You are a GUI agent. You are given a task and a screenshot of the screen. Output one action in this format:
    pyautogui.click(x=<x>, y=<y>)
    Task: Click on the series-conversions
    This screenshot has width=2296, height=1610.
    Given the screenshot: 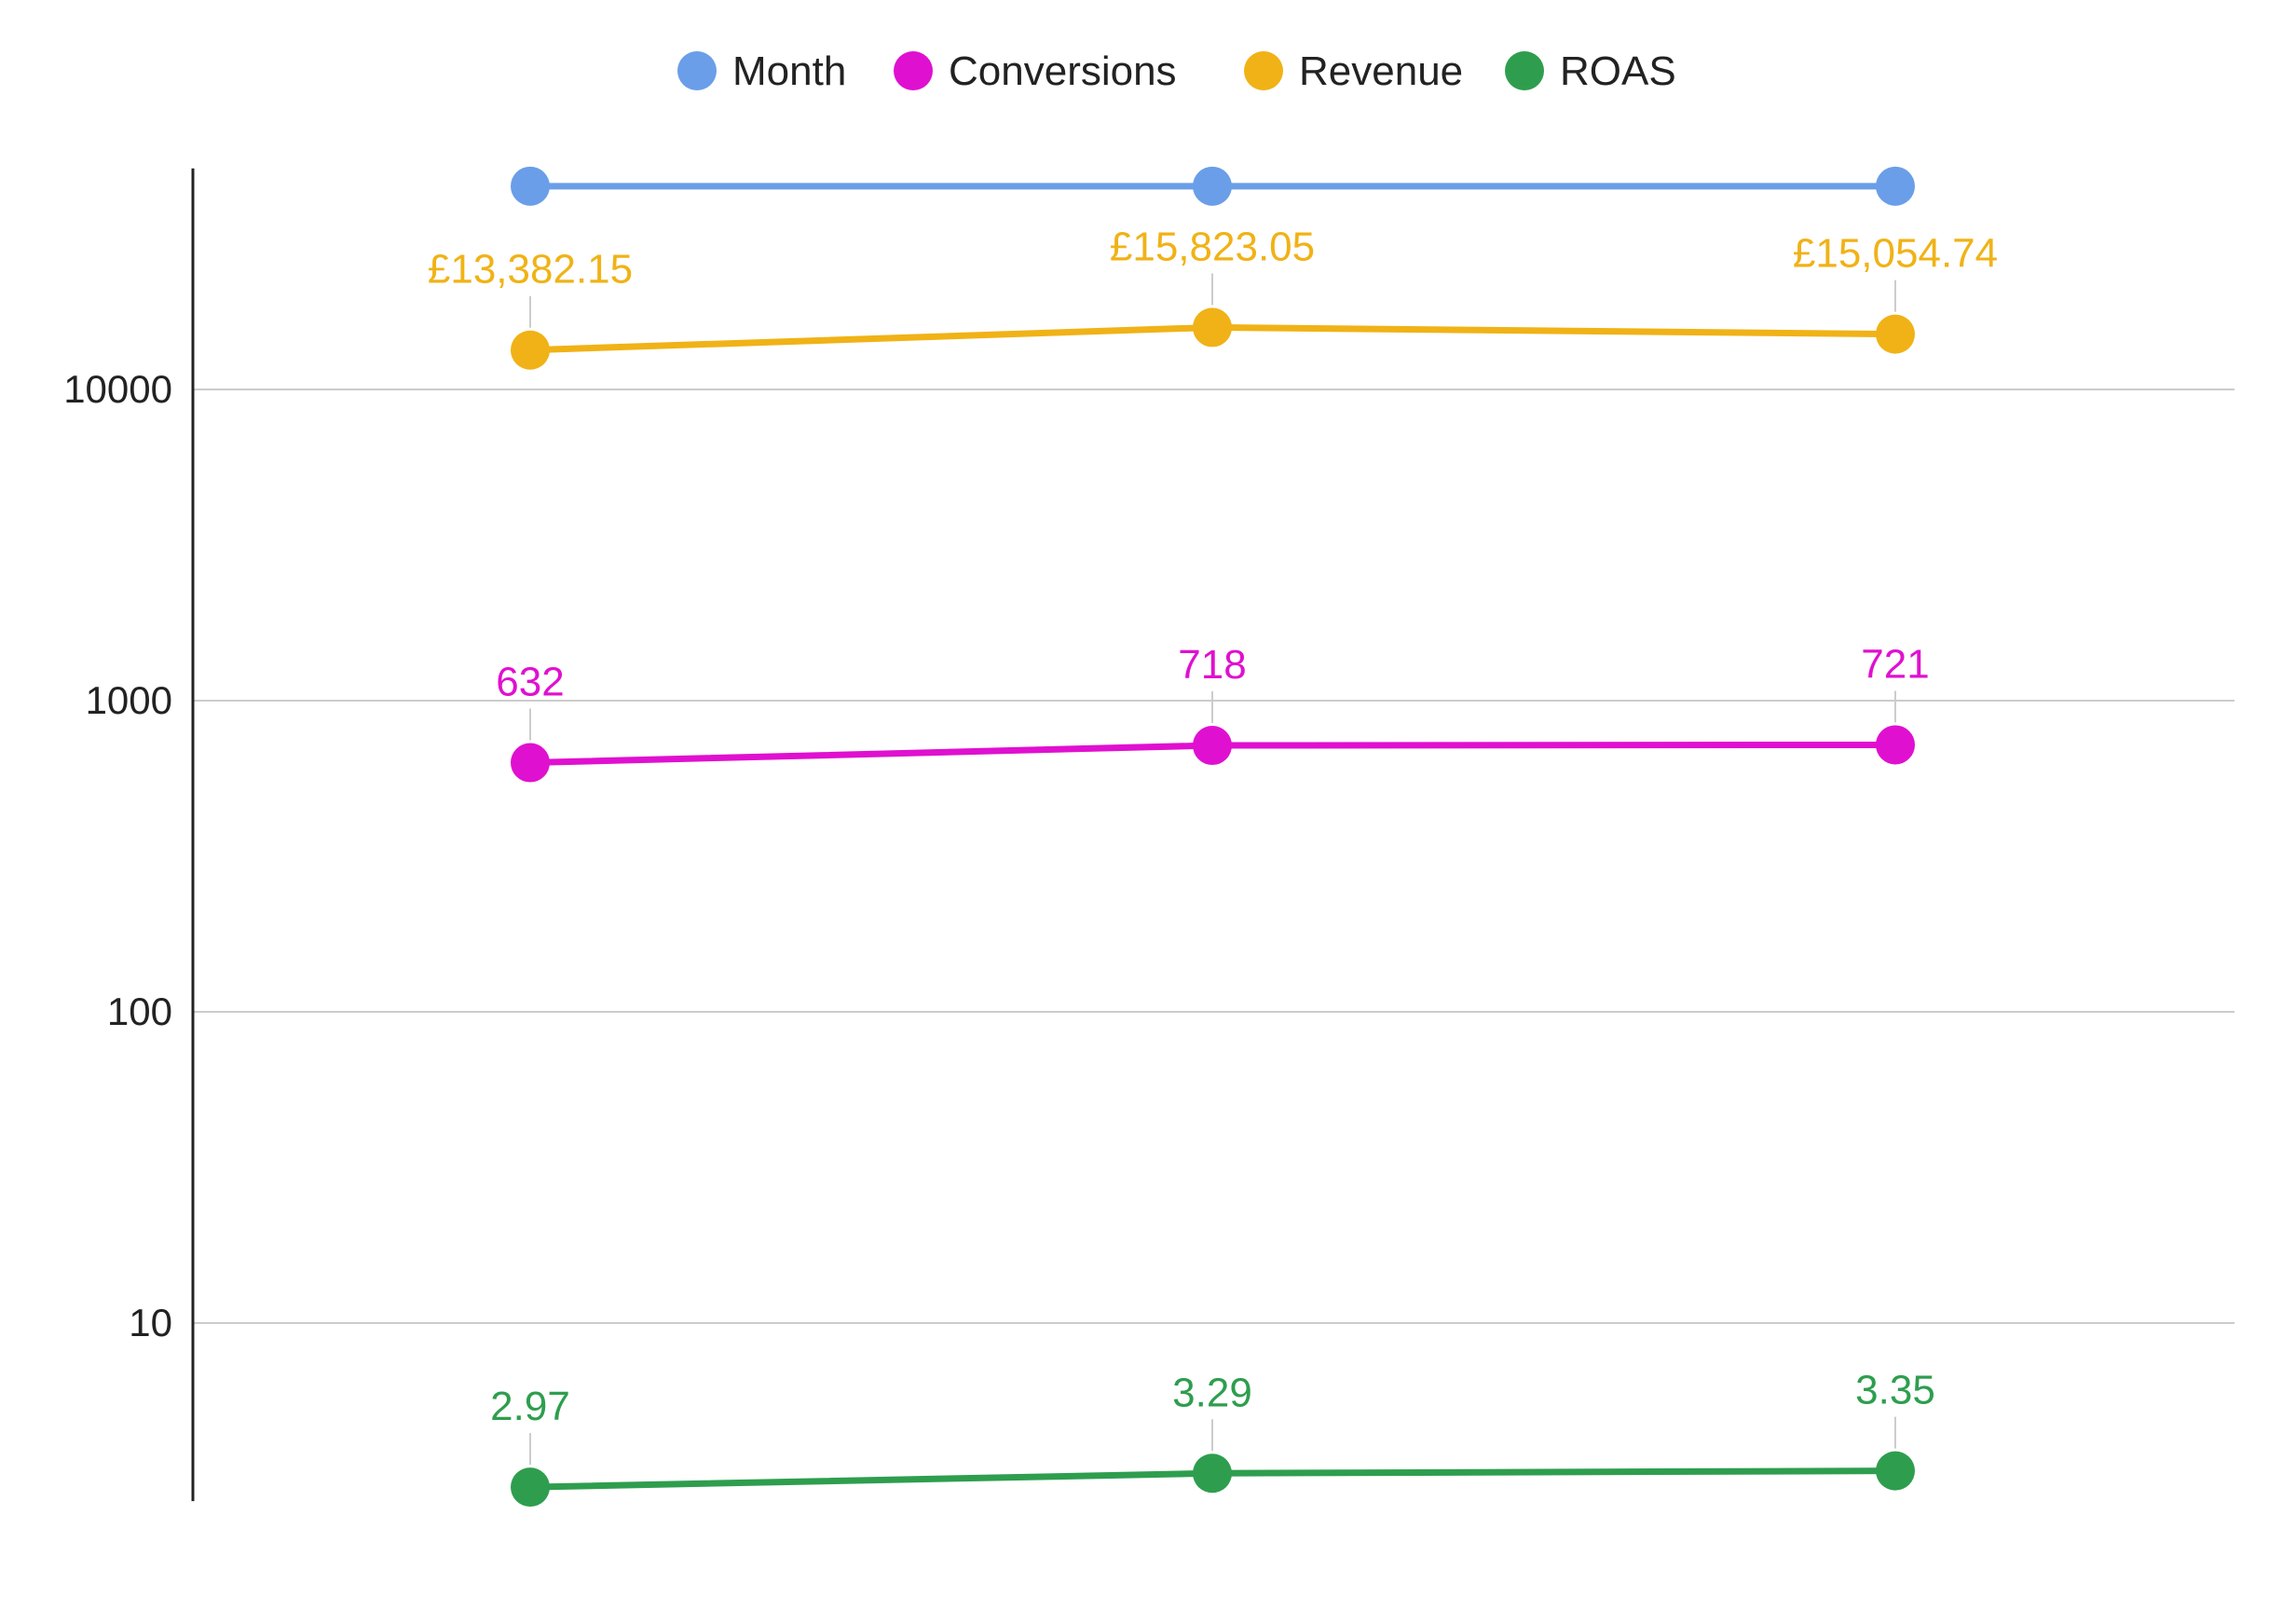 What is the action you would take?
    pyautogui.click(x=1213, y=754)
    